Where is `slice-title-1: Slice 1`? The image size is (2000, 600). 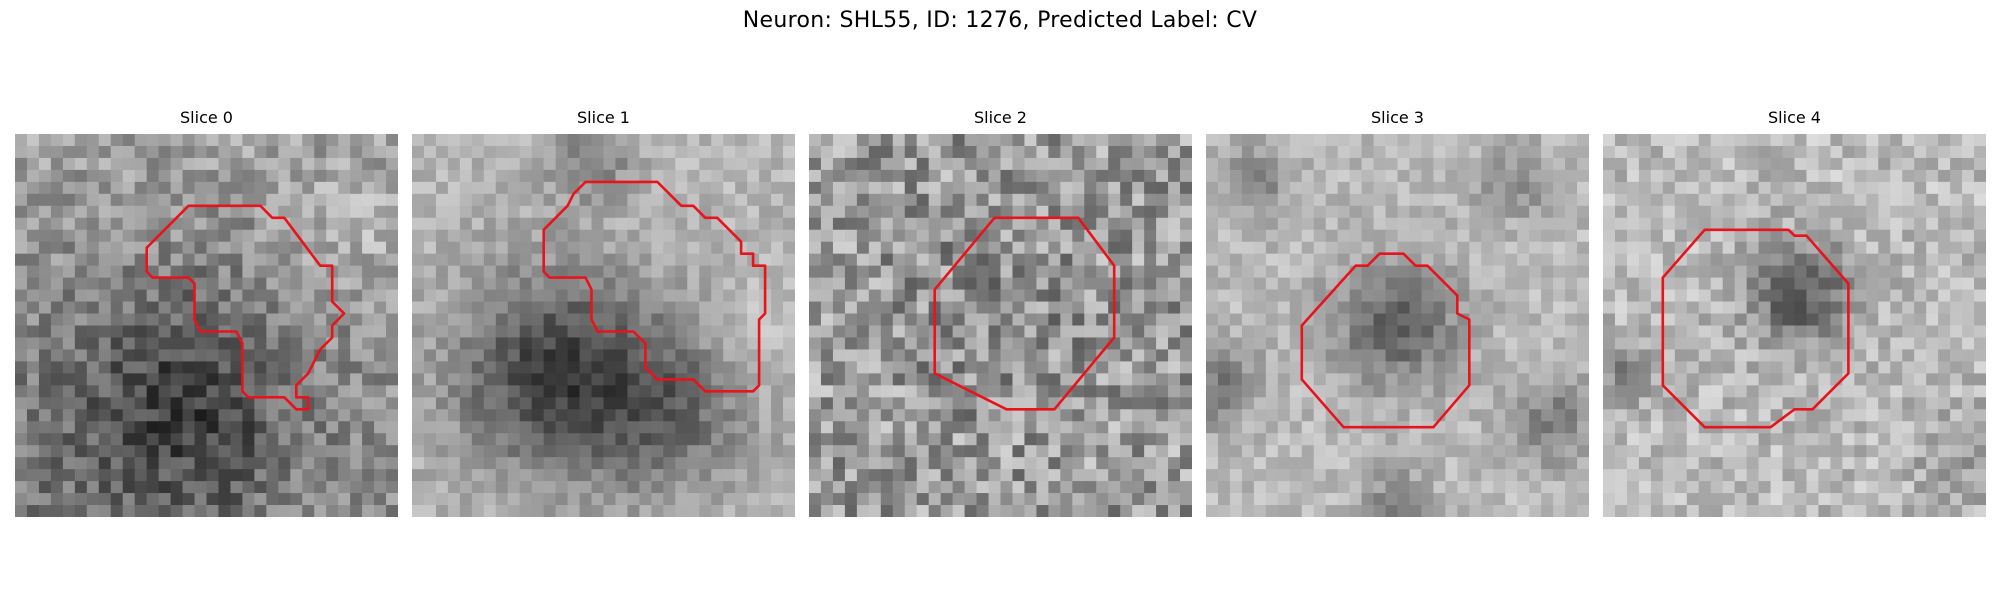 slice-title-1: Slice 1 is located at coordinates (603, 117).